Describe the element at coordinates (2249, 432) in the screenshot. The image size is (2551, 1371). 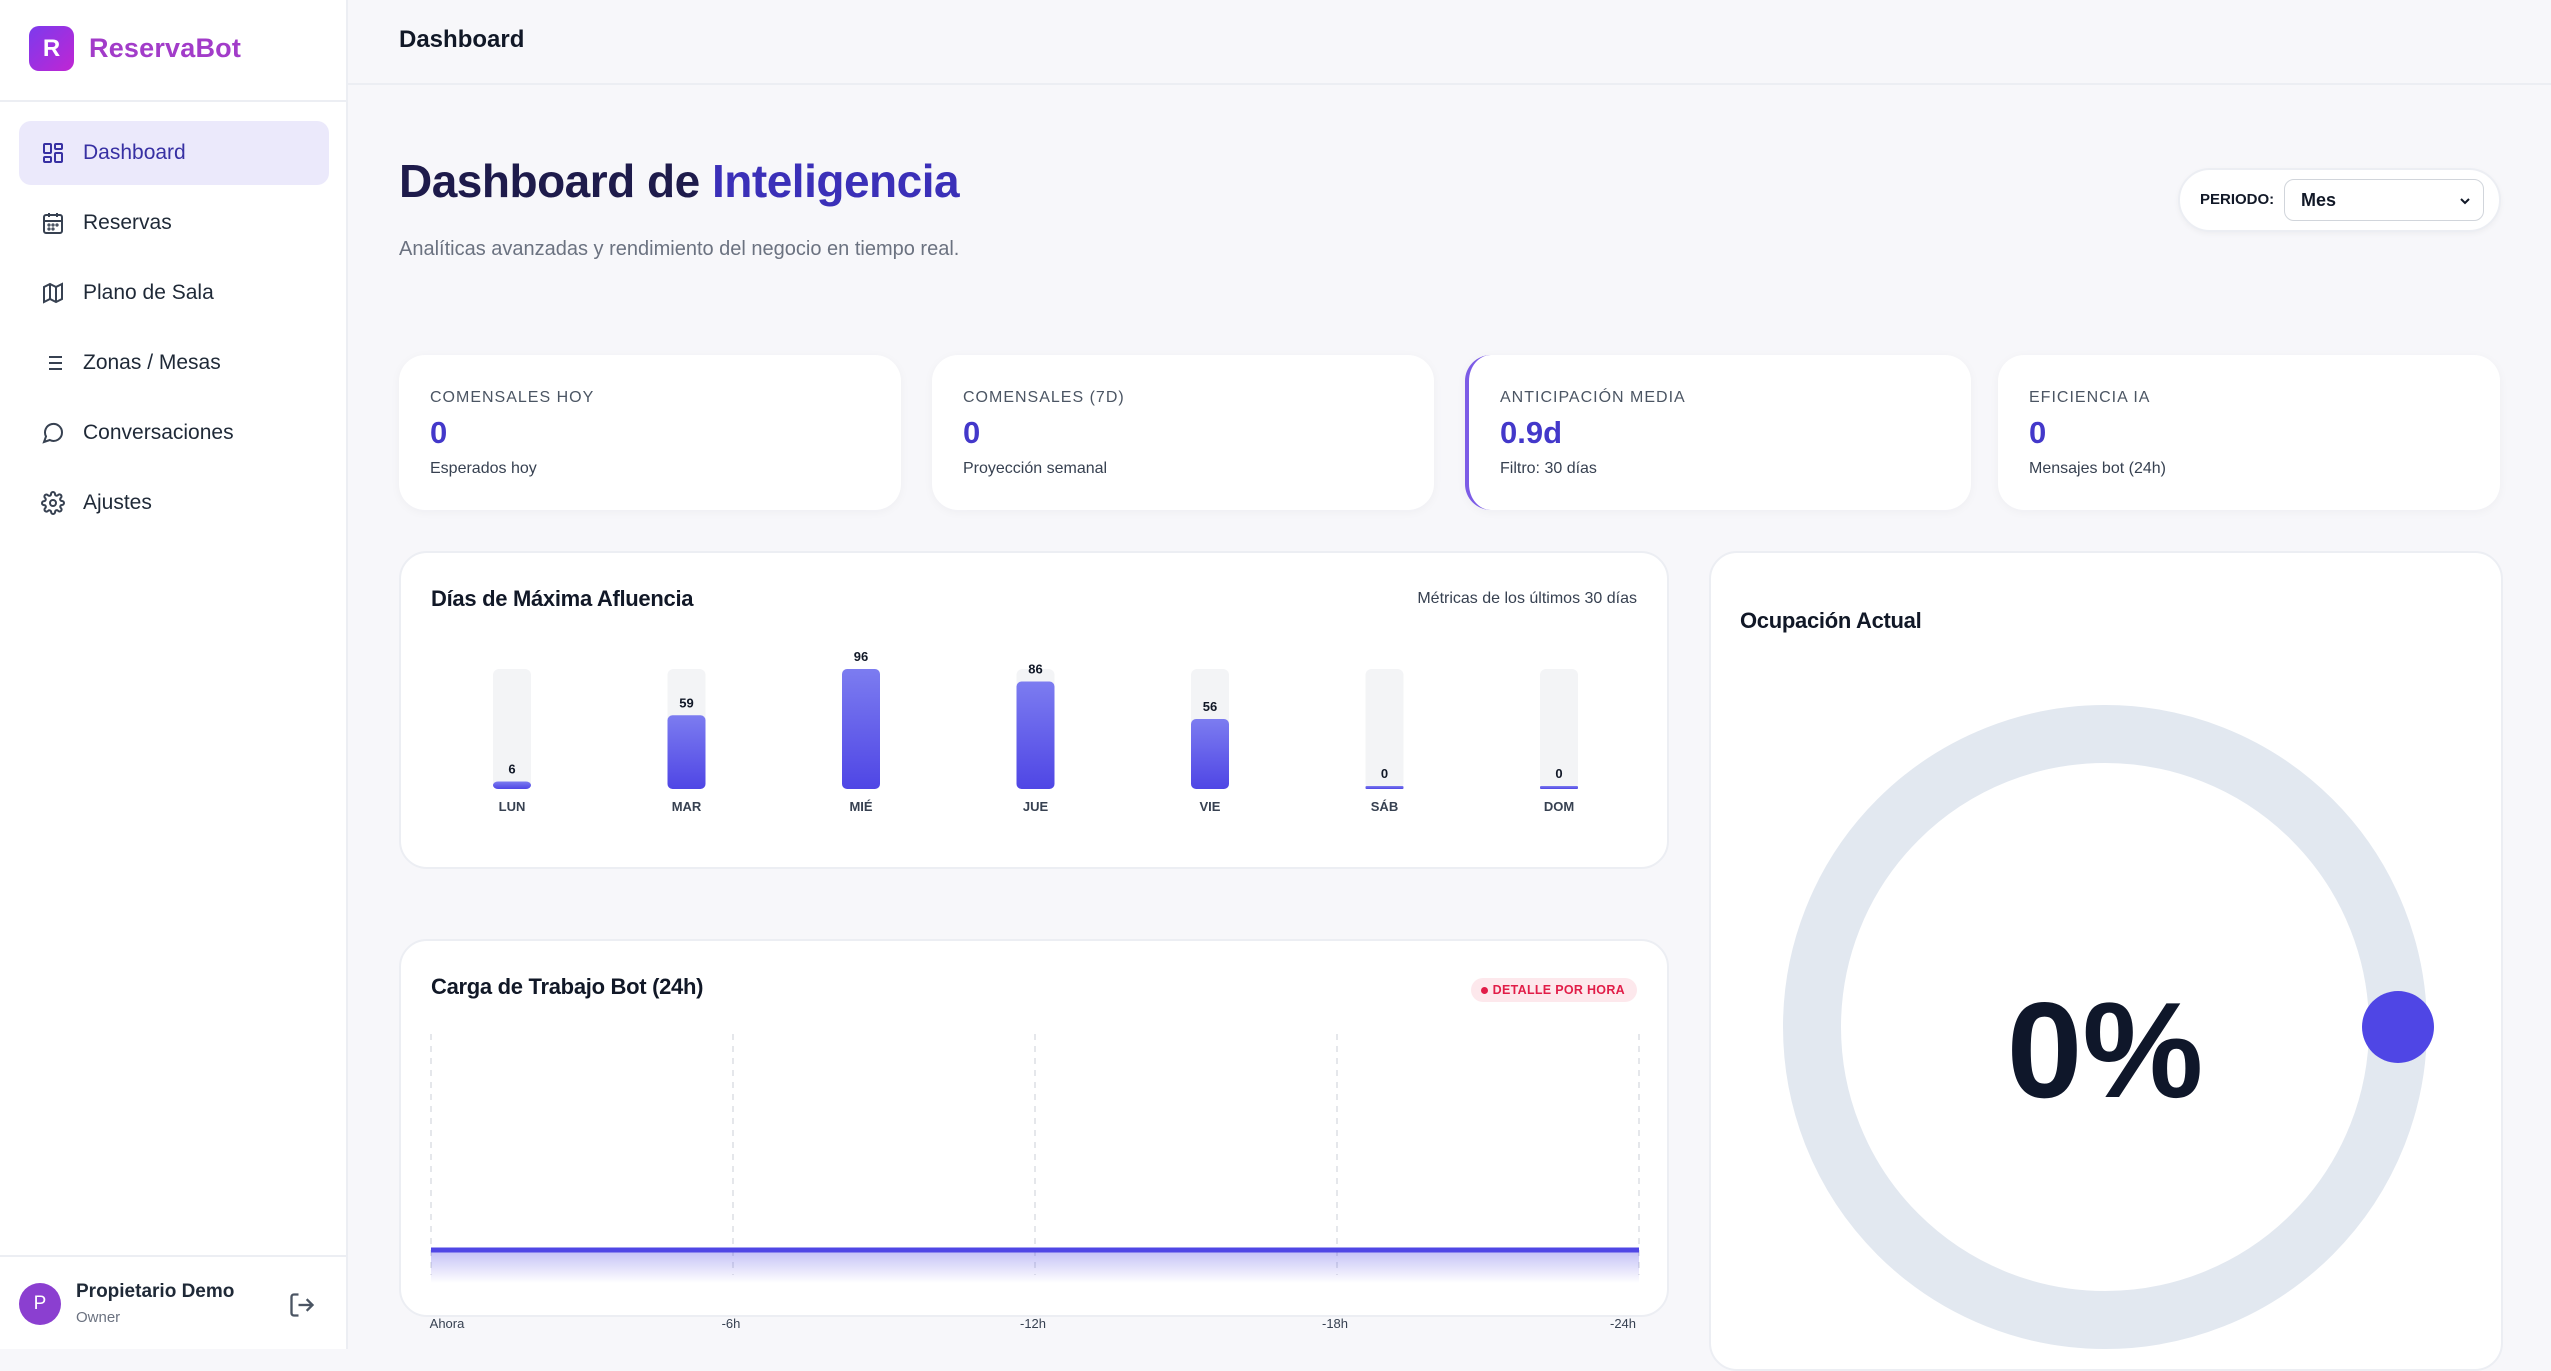
I see `stat-card-eficiencia: EFICIENCIA IA 0 Mensajes bot (24h)` at that location.